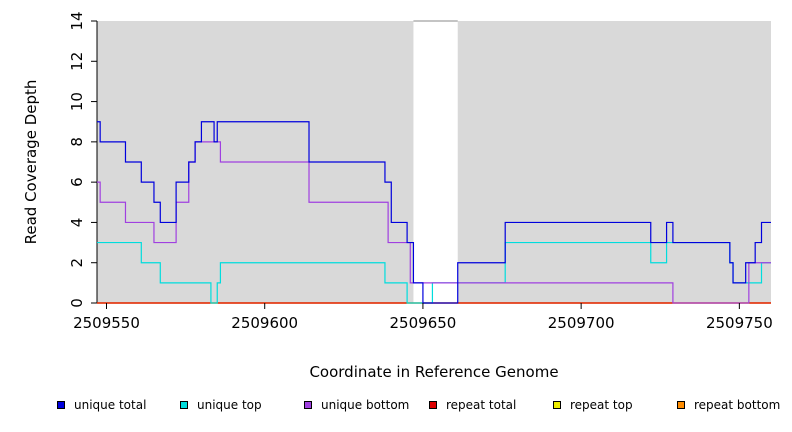 This screenshot has width=792, height=432. What do you see at coordinates (77, 263) in the screenshot?
I see `y-tick-label: 2` at bounding box center [77, 263].